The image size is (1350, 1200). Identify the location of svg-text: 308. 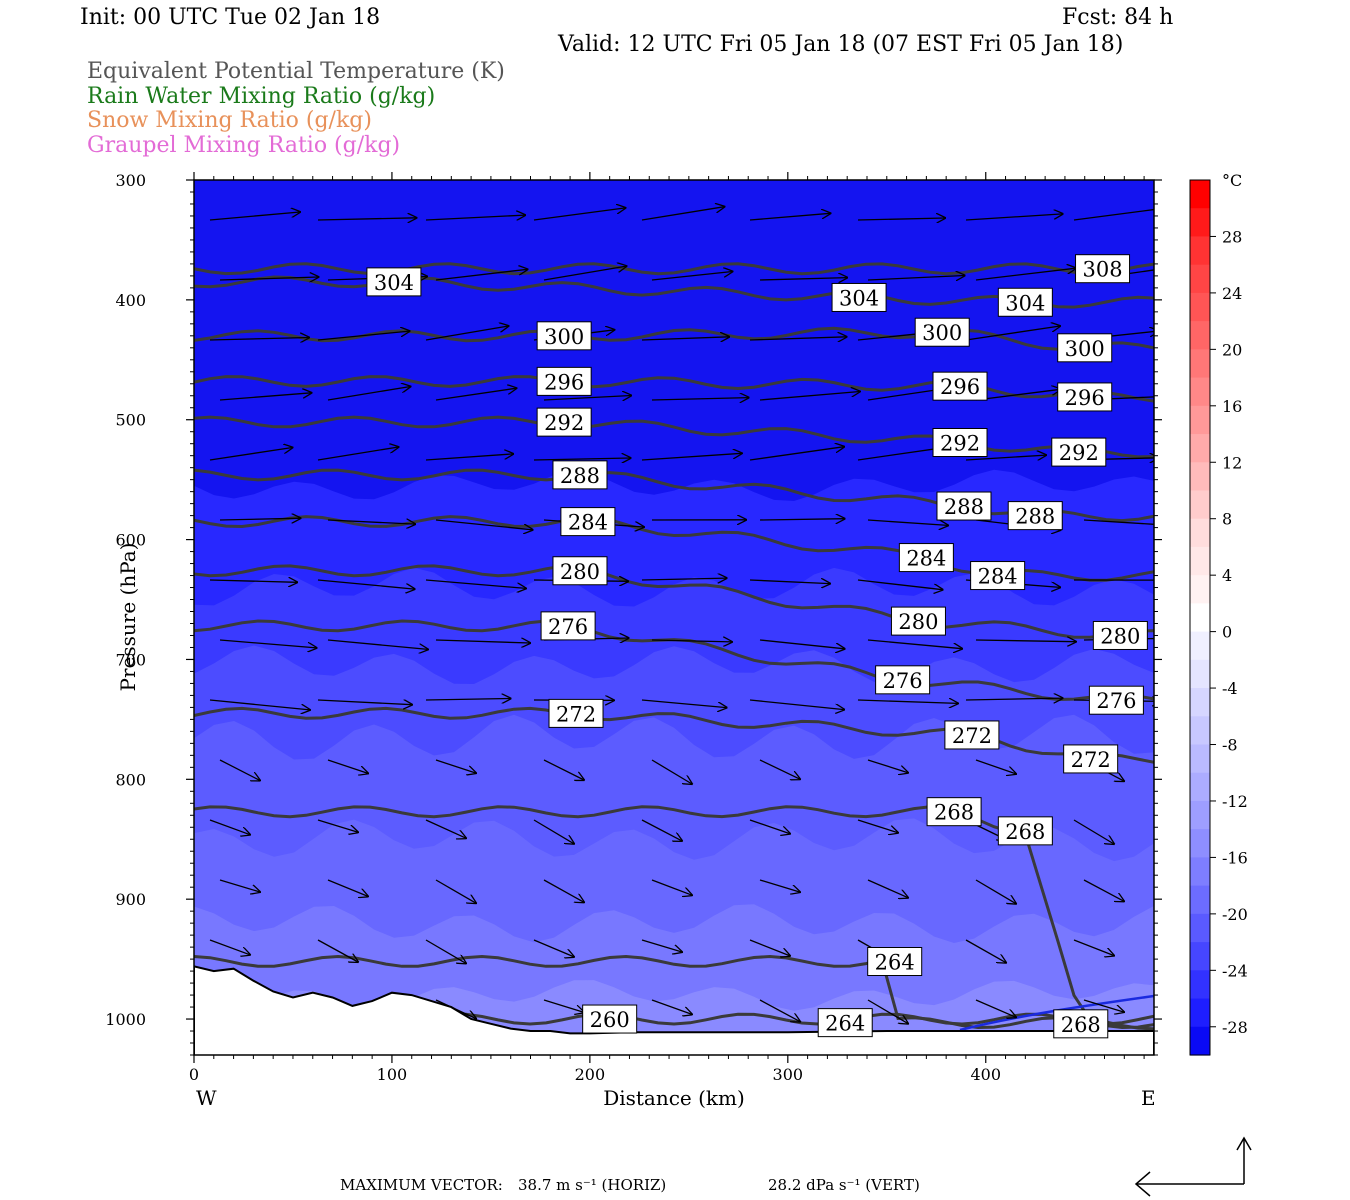
(1102, 270).